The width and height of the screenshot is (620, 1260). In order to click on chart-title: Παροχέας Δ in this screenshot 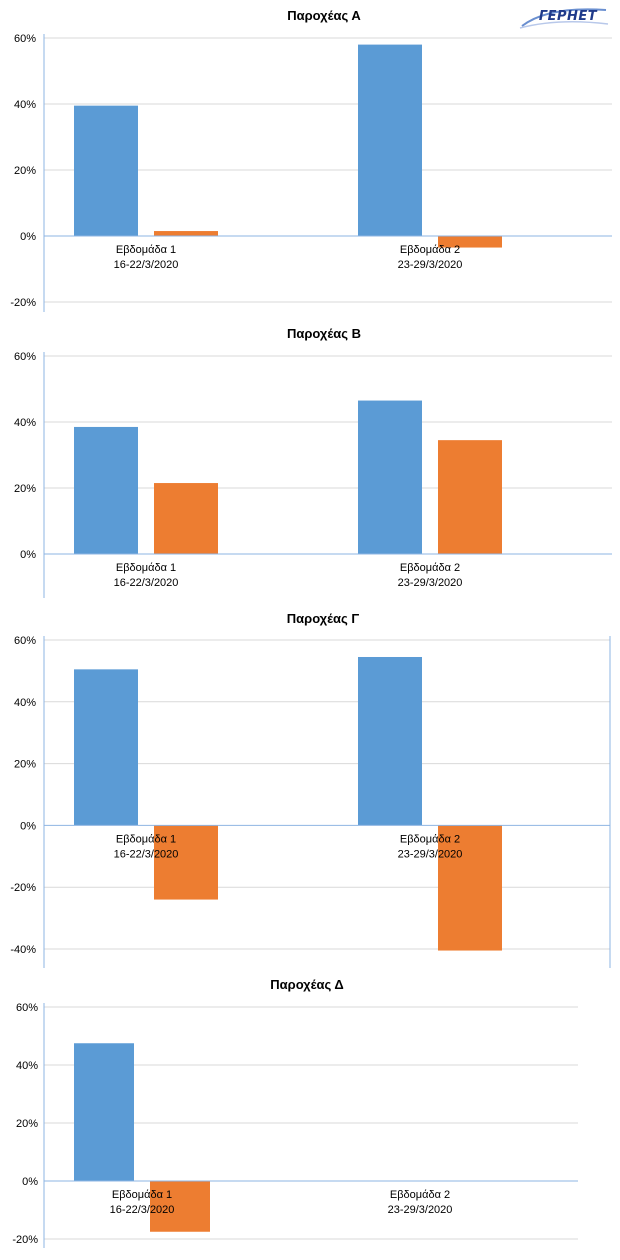, I will do `click(306, 984)`.